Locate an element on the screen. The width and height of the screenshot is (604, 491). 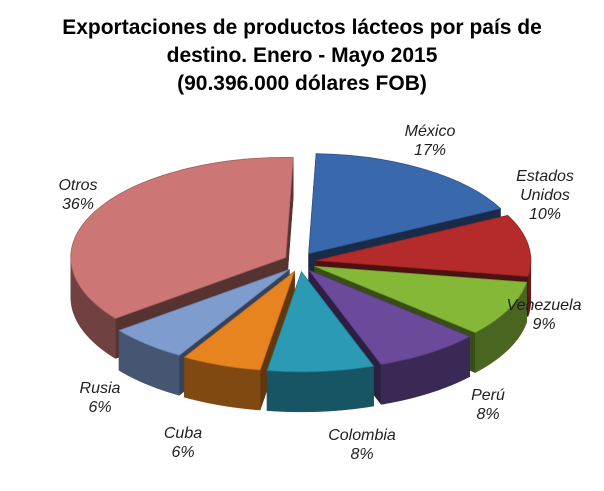
title-line-2: destino. Enero - Mayo 2015 is located at coordinates (302, 55).